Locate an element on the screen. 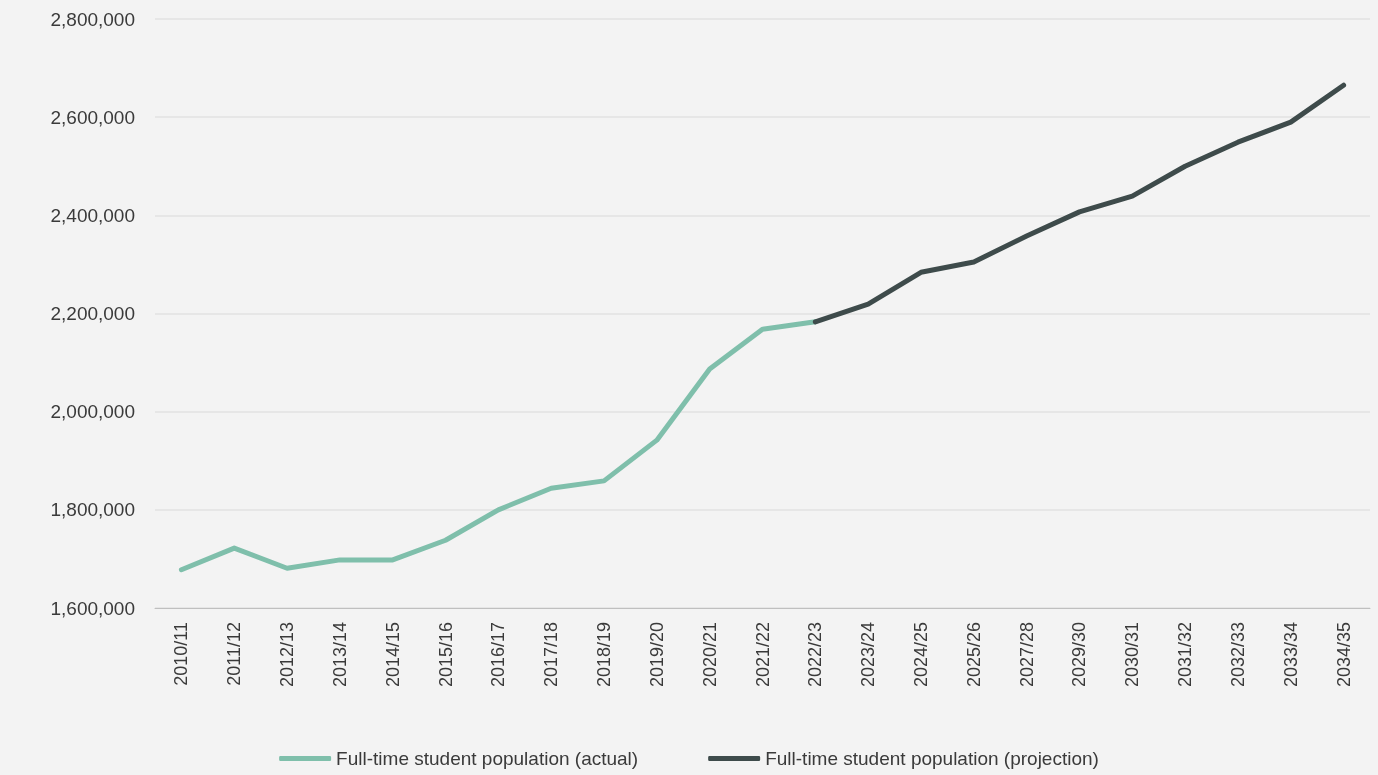 The width and height of the screenshot is (1378, 775). x-tick-label: 2030/31 is located at coordinates (1132, 655).